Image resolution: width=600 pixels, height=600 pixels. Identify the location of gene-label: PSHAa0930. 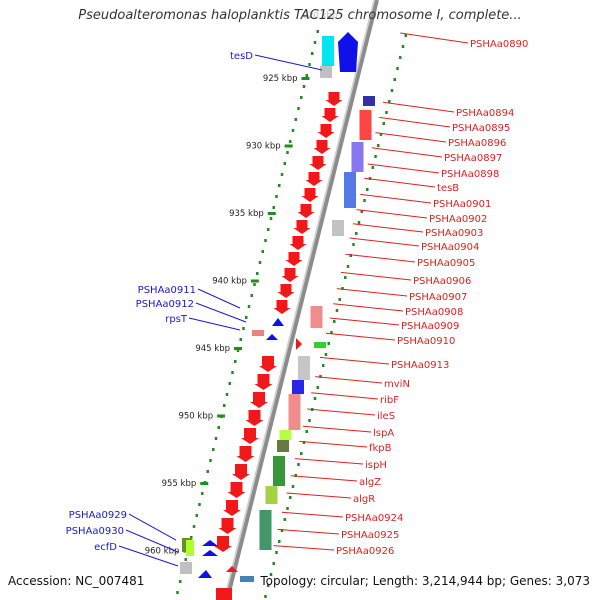
(95, 531).